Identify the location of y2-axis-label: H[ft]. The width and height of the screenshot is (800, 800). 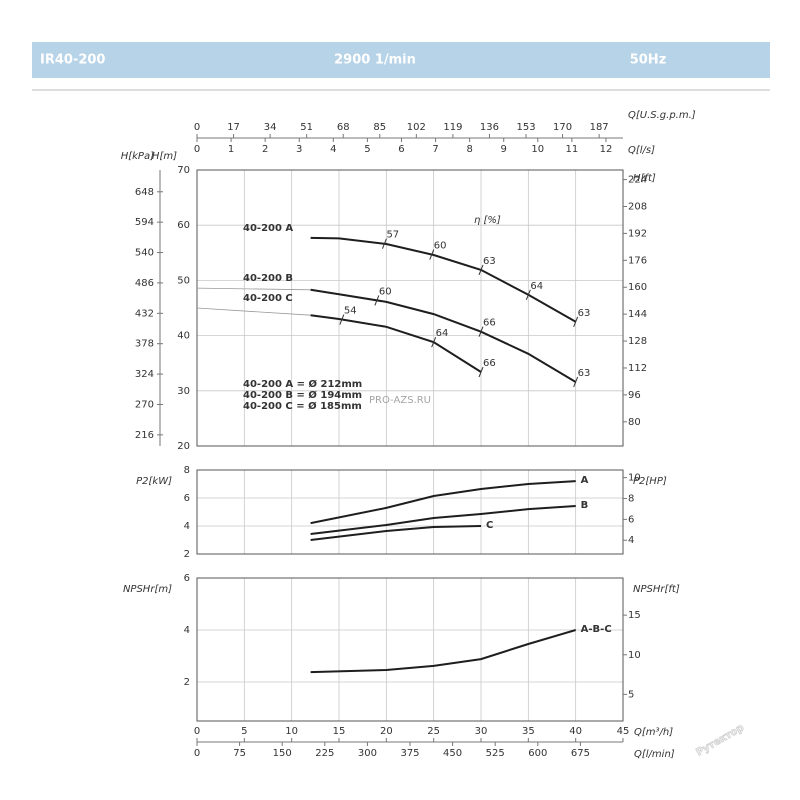
(644, 178).